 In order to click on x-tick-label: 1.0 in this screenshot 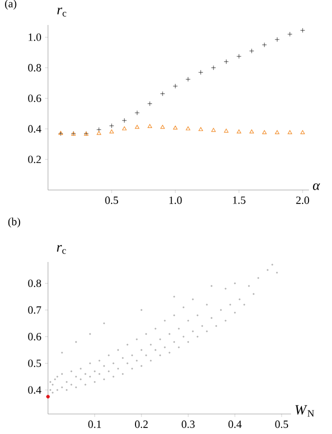, I will do `click(175, 200)`.